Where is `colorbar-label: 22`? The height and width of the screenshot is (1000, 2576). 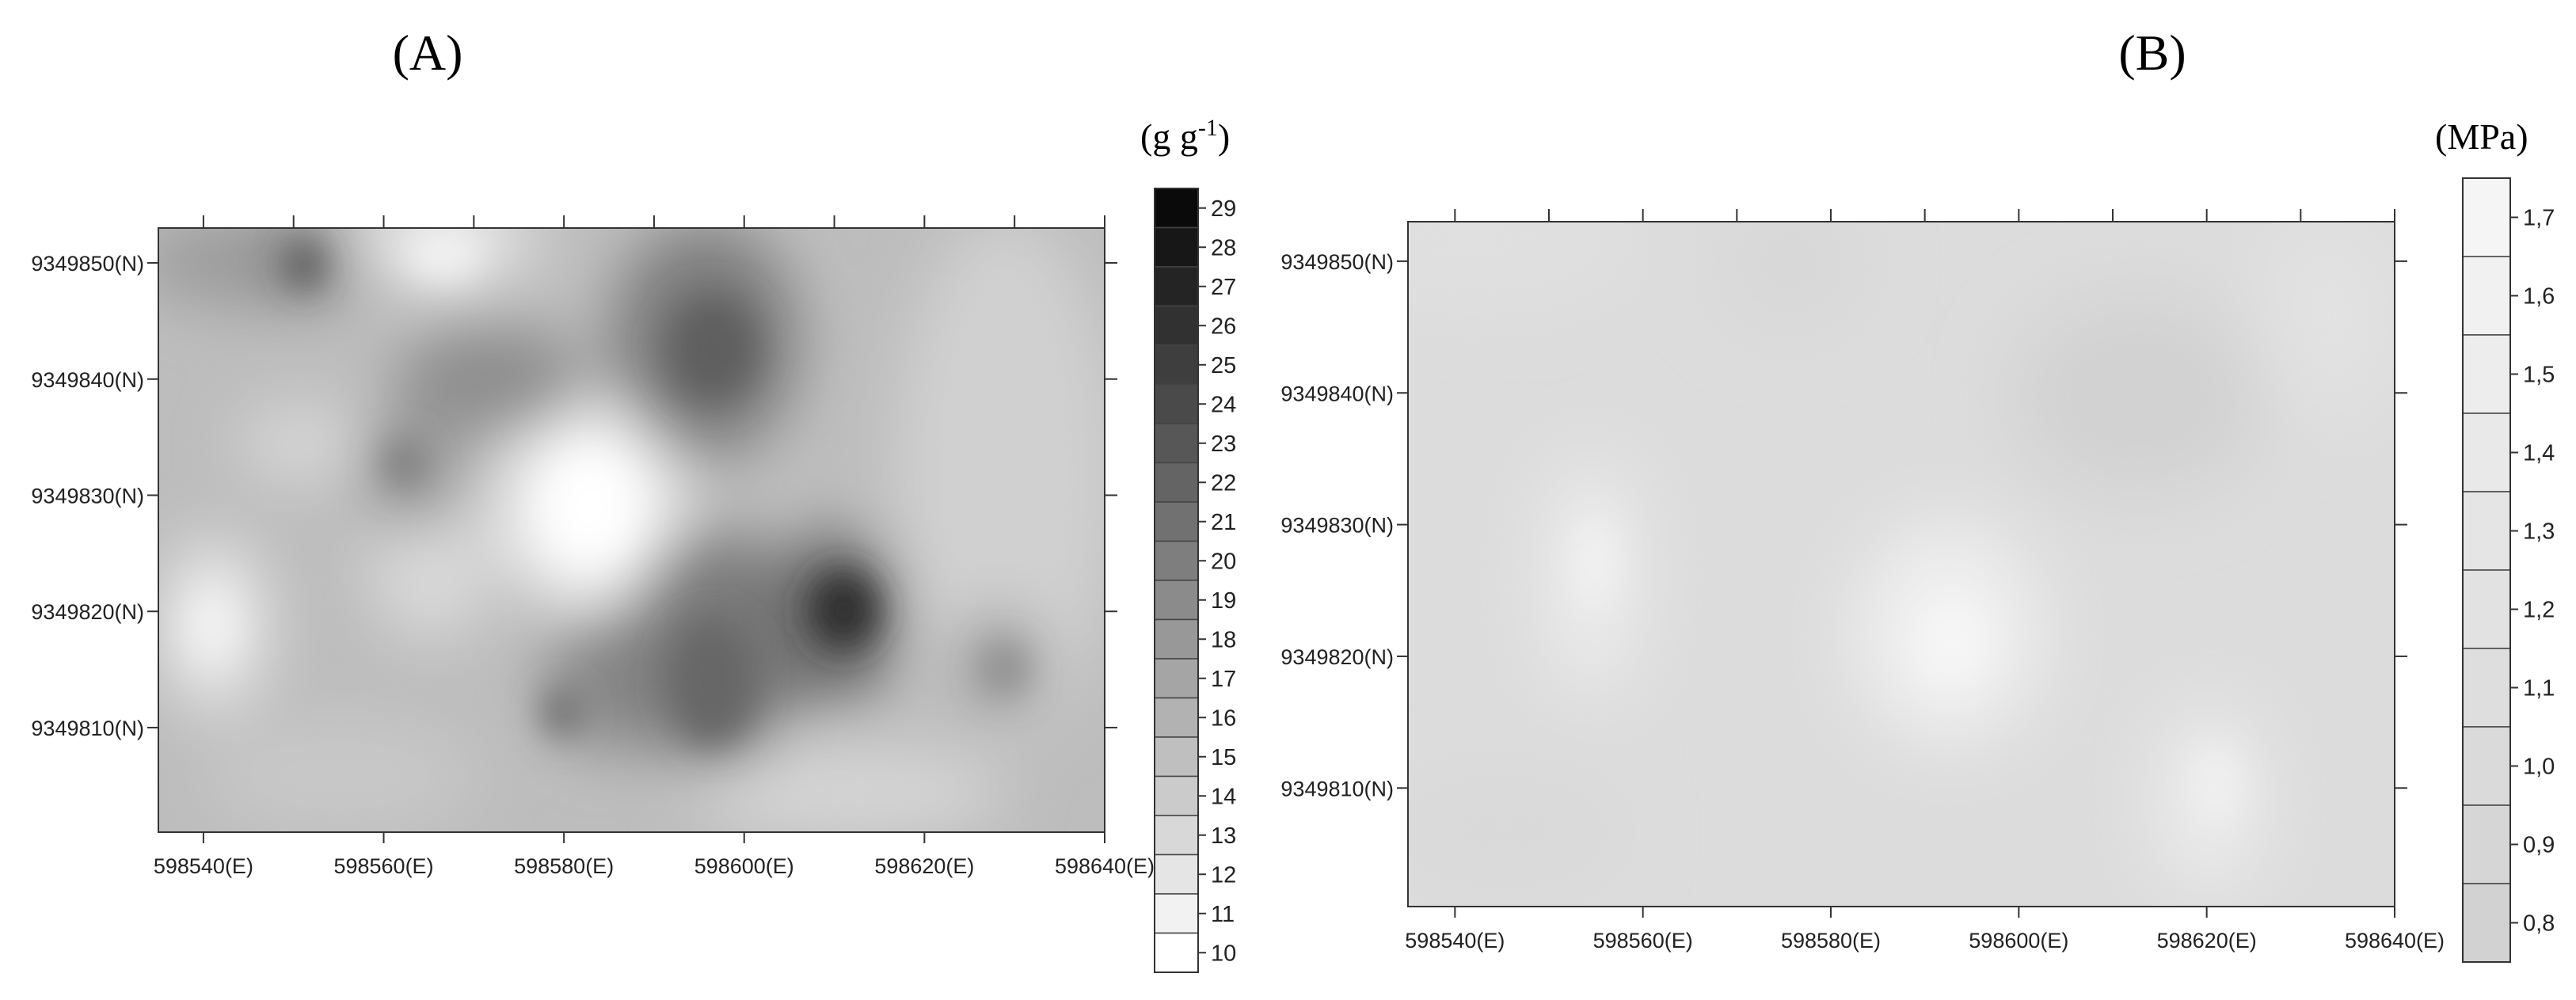 colorbar-label: 22 is located at coordinates (1223, 483).